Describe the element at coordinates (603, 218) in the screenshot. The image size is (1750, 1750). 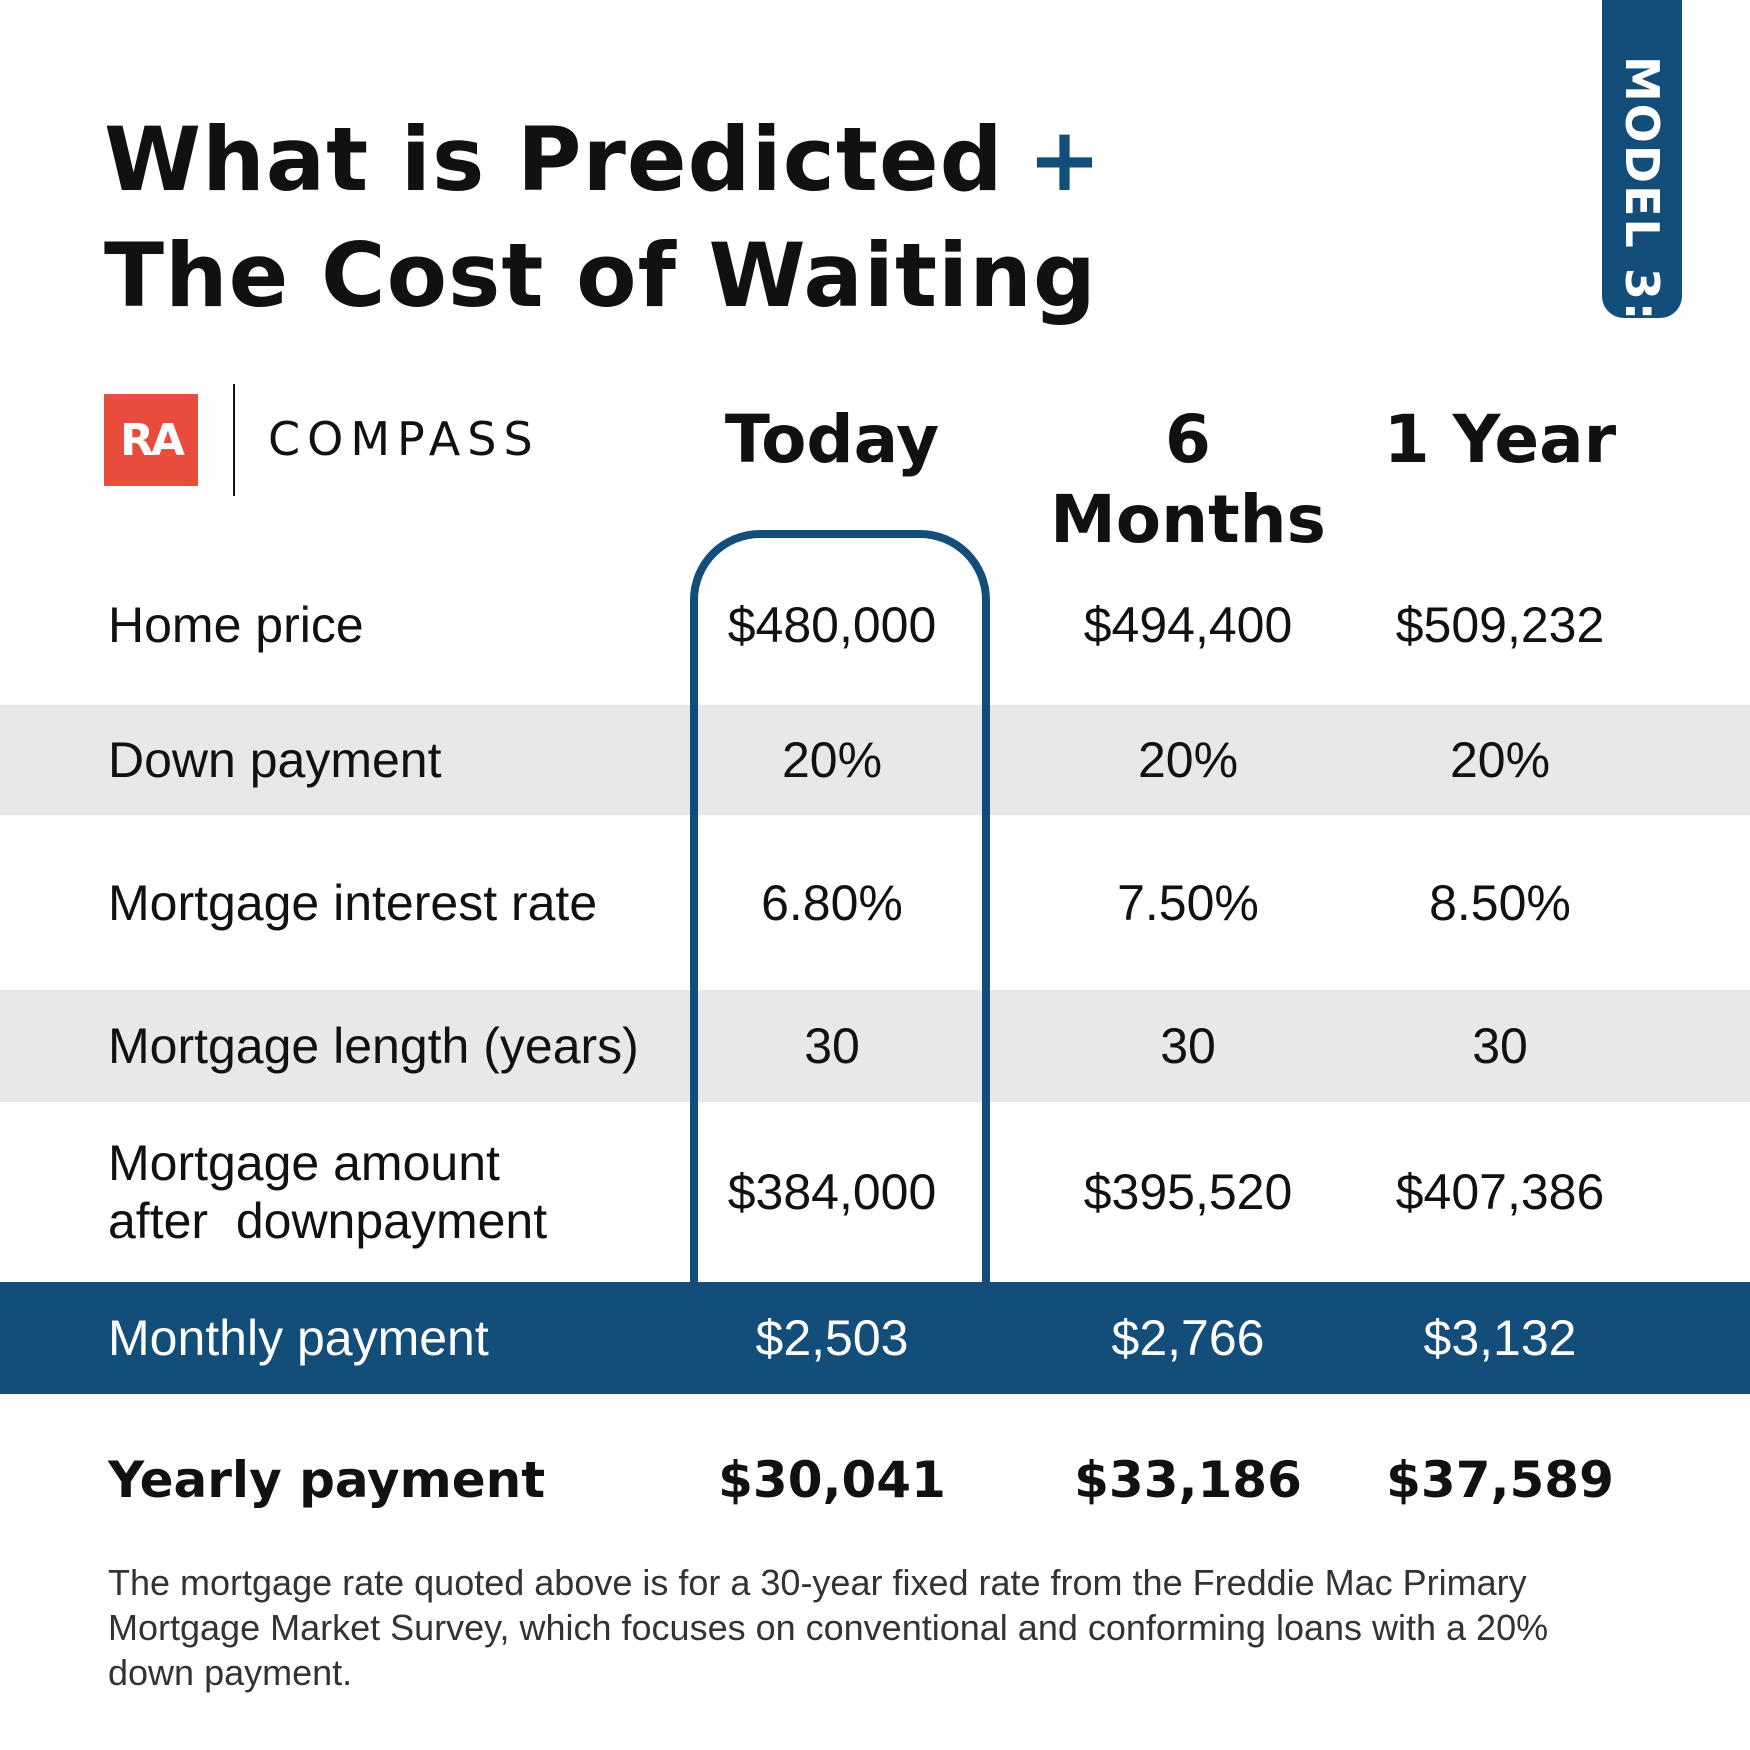
I see `page-title: What is Predicted + The Cost of Waiting` at that location.